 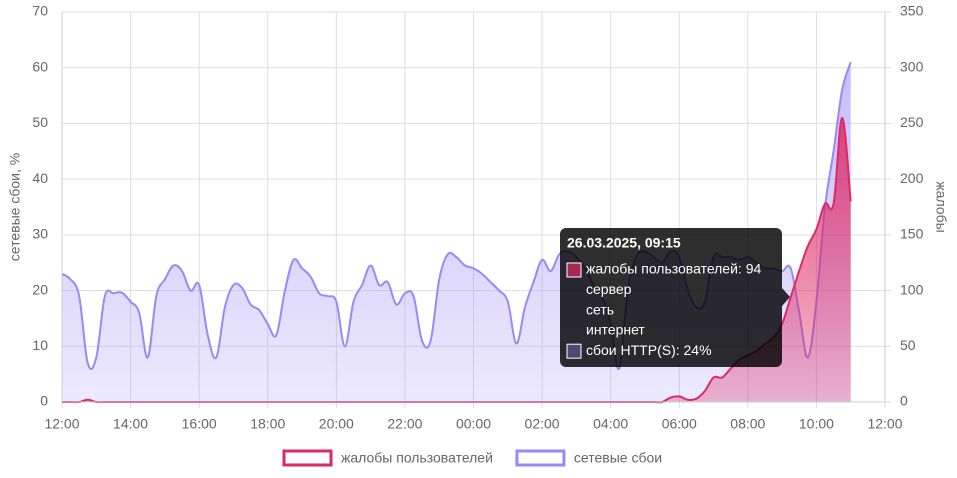 I want to click on tooltip-box, so click(x=671, y=297).